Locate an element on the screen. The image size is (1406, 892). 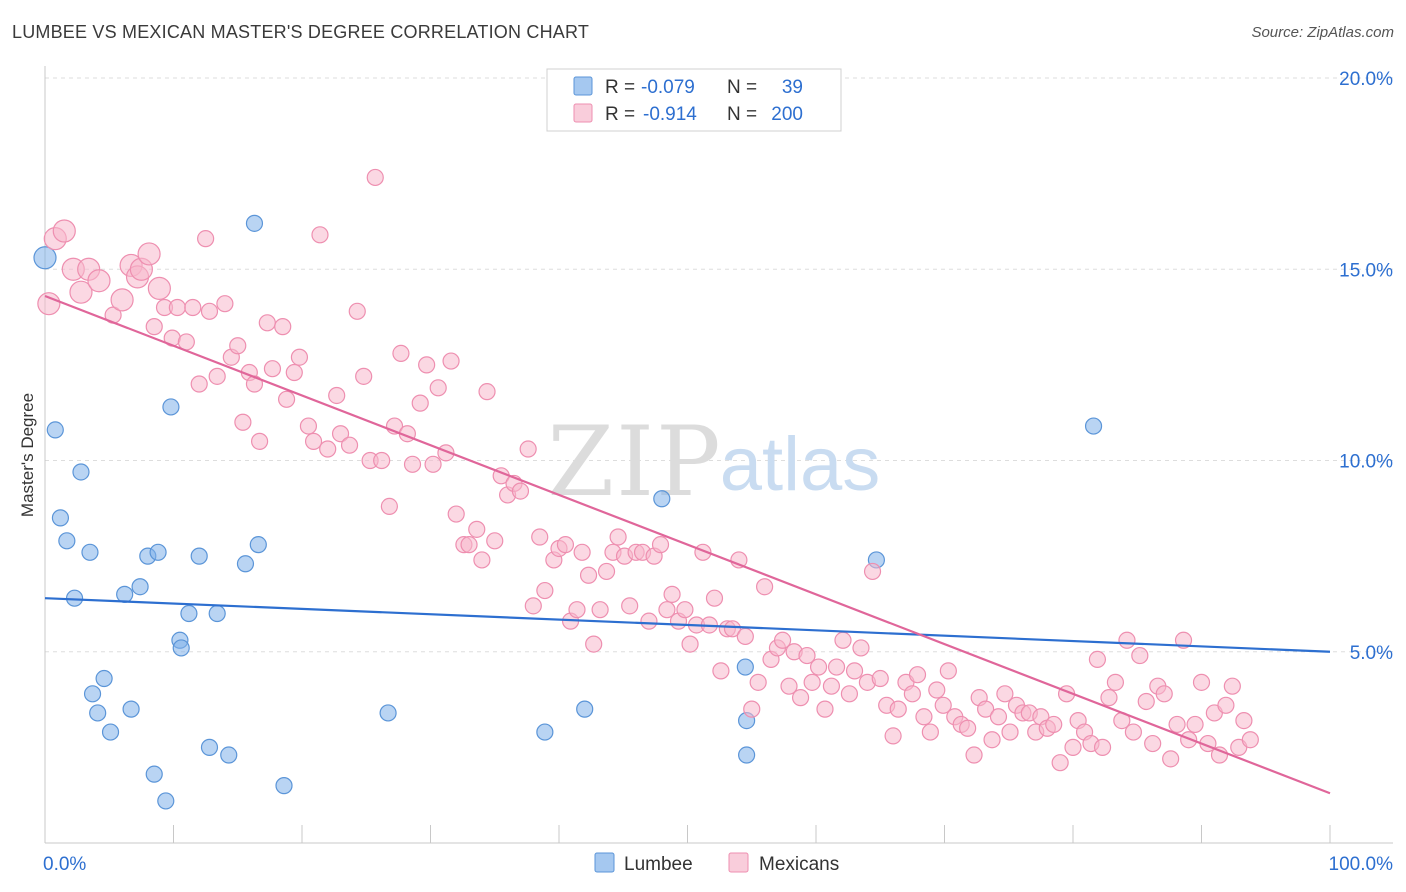
legend-box is located at coordinates (694, 100).